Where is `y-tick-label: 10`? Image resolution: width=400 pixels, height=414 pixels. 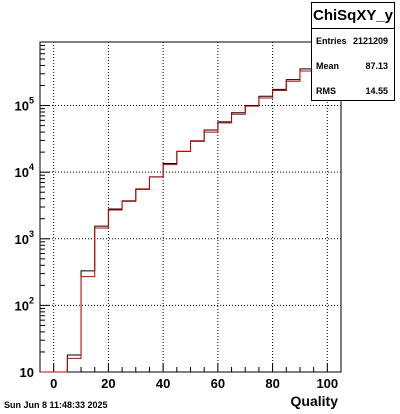 y-tick-label: 10 is located at coordinates (27, 372).